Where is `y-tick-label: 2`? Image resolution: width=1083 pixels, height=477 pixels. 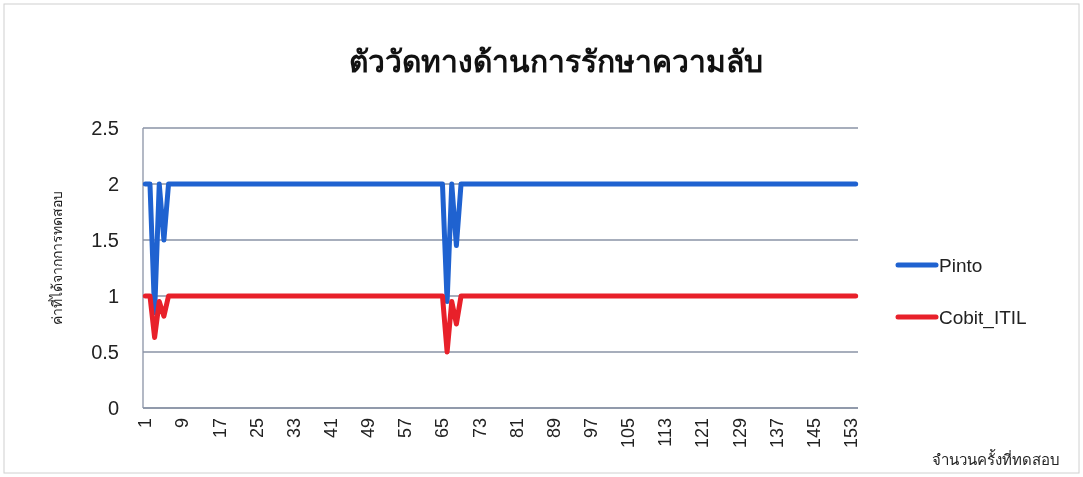
y-tick-label: 2 is located at coordinates (113, 184).